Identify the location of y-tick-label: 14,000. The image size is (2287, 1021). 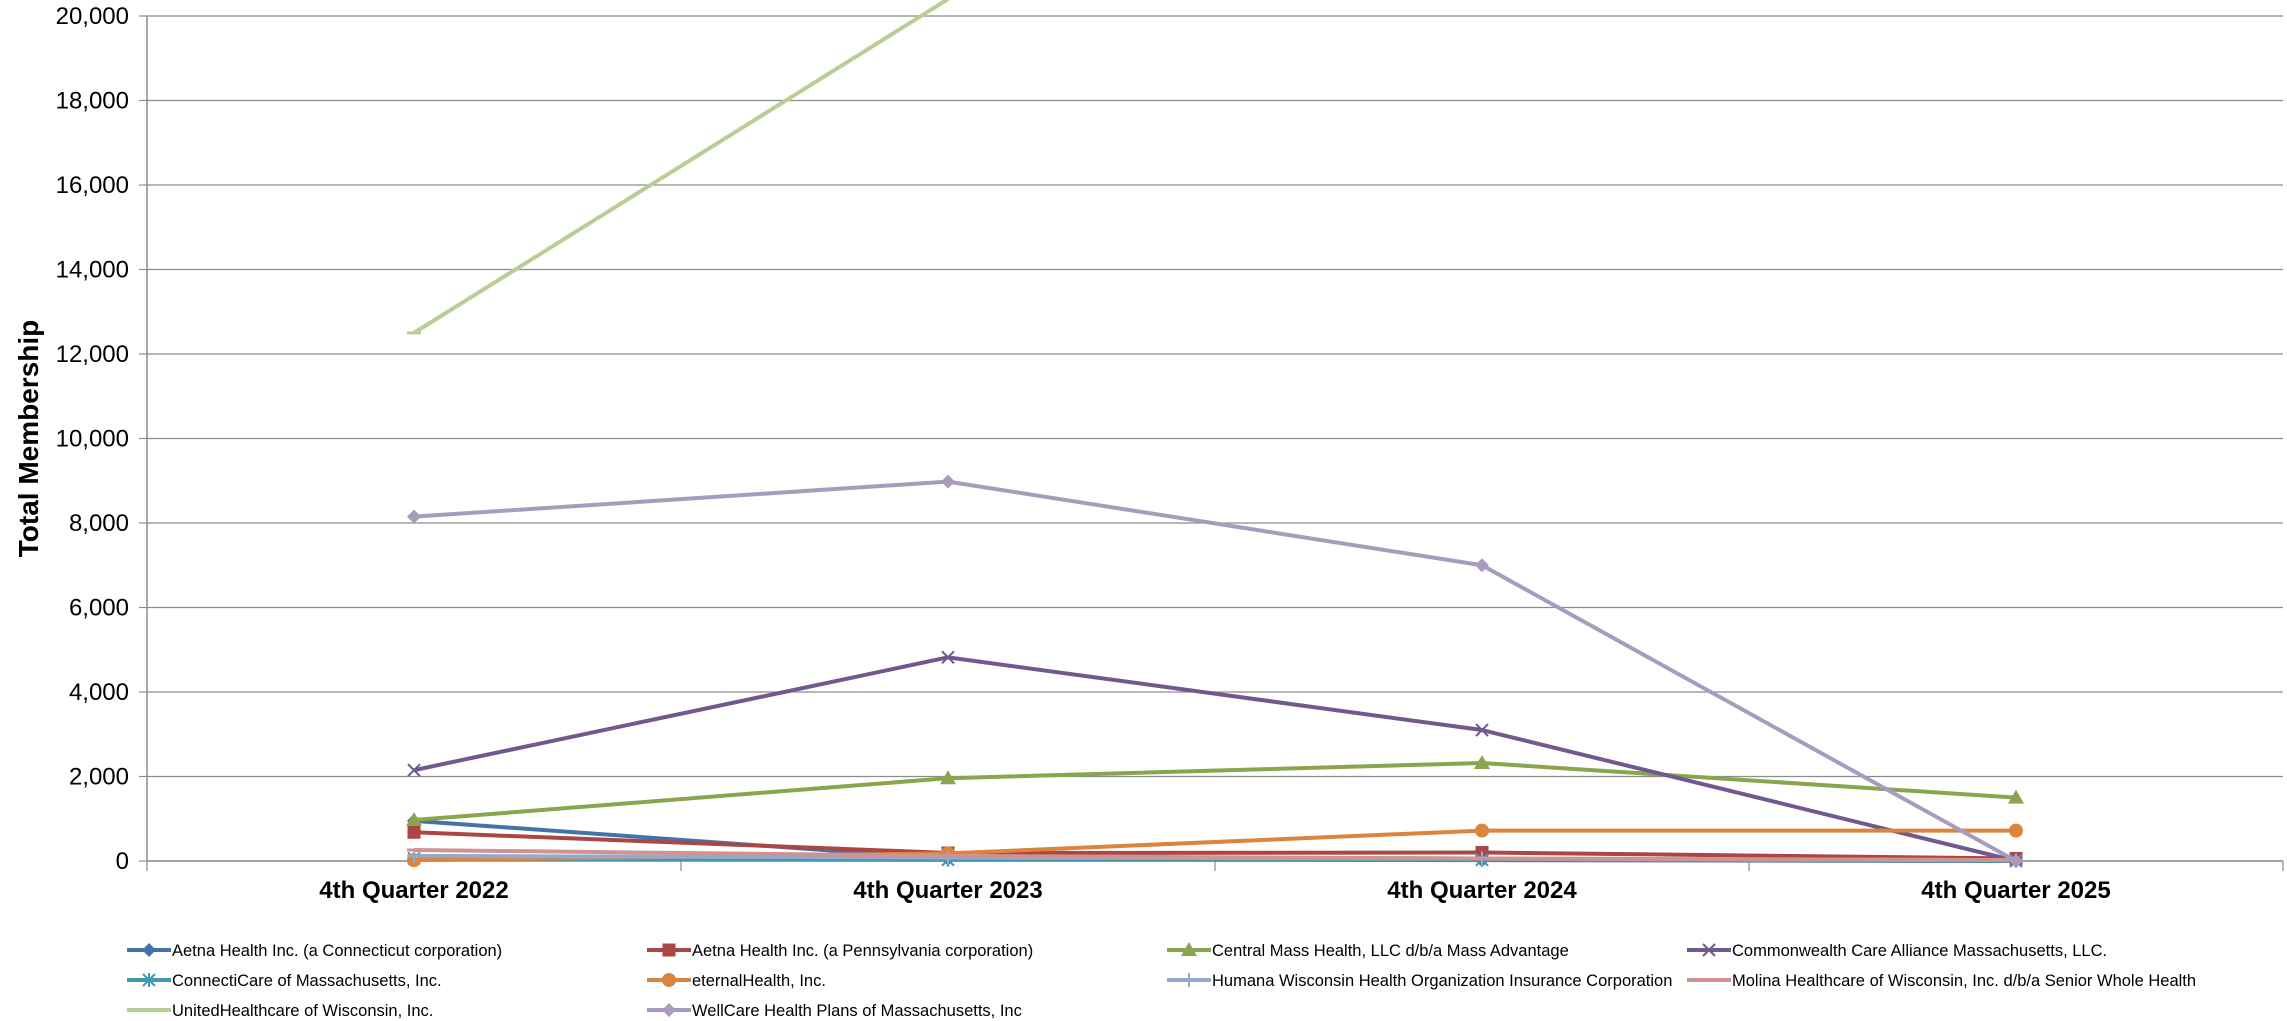
(92, 270).